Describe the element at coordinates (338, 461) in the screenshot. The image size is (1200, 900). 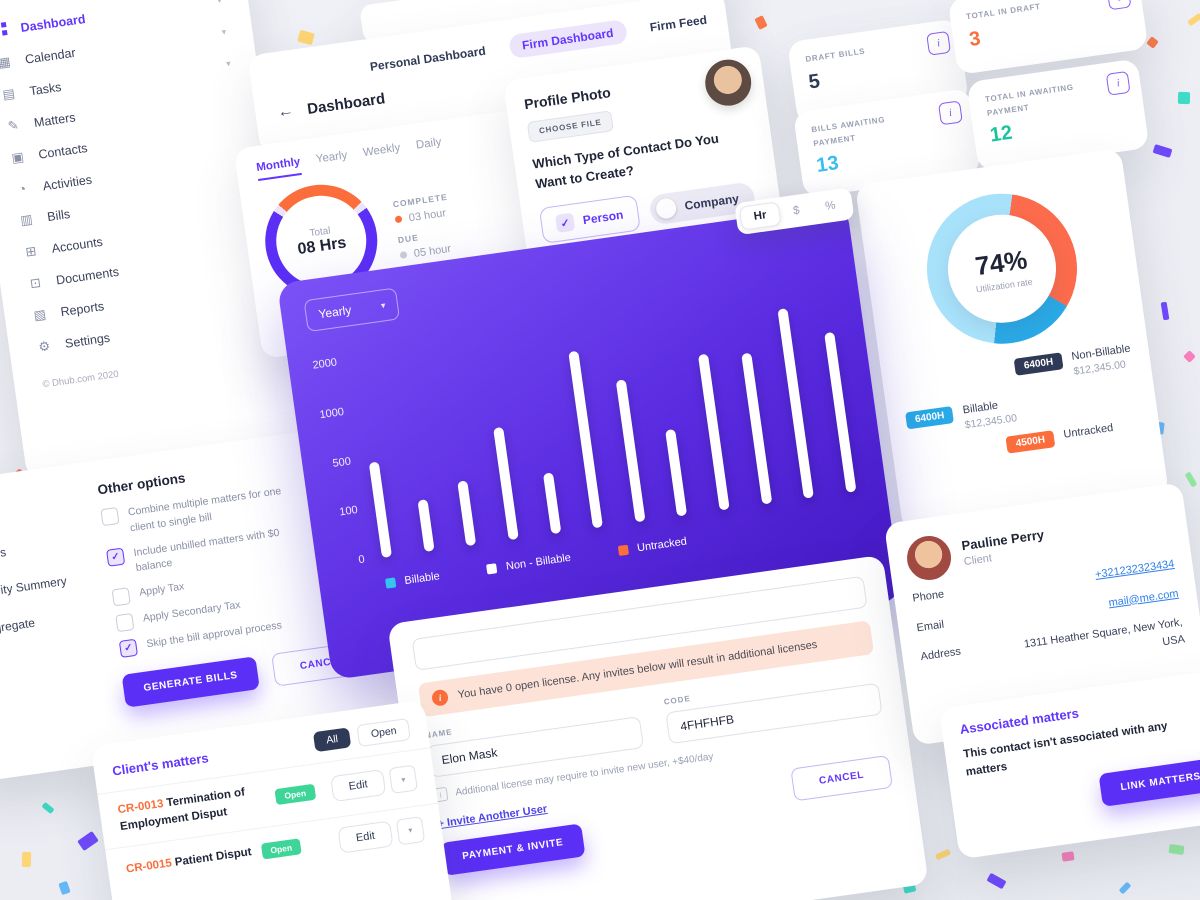
I see `y-axis-ticks: 2000 1000 500 100 0` at that location.